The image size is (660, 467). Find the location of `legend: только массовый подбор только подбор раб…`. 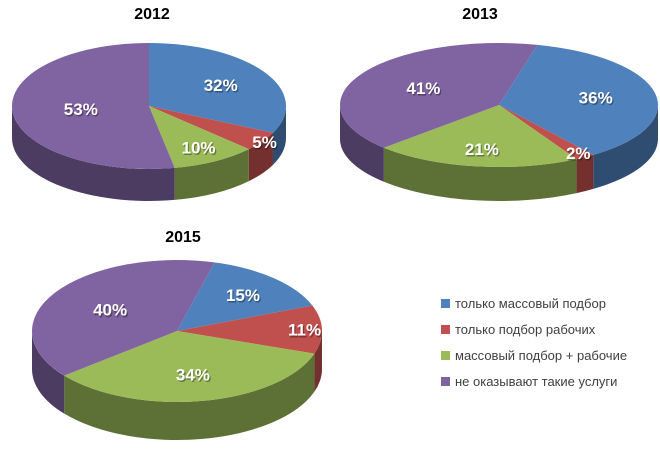

legend: только массовый подбор только подбор раб… is located at coordinates (534, 342).